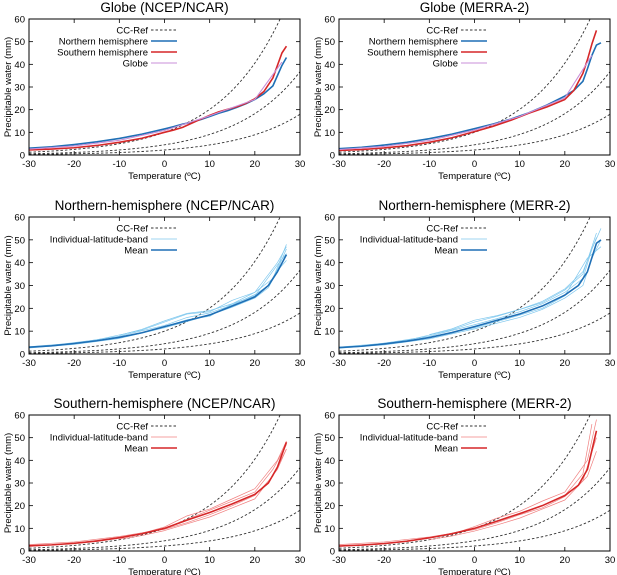  I want to click on x-tick-label: -30, so click(29, 560).